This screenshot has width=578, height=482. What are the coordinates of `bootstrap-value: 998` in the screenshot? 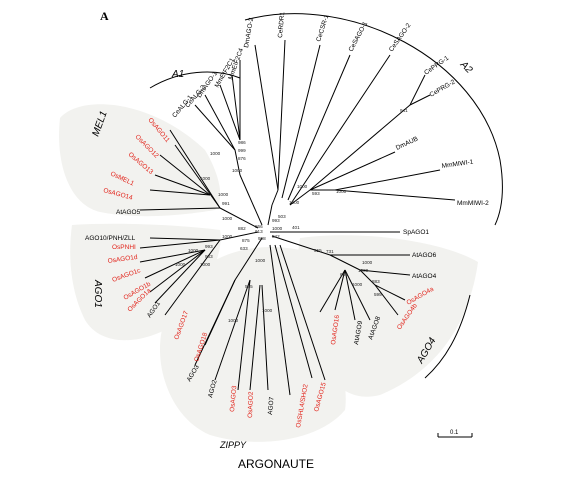 It's located at (262, 238).